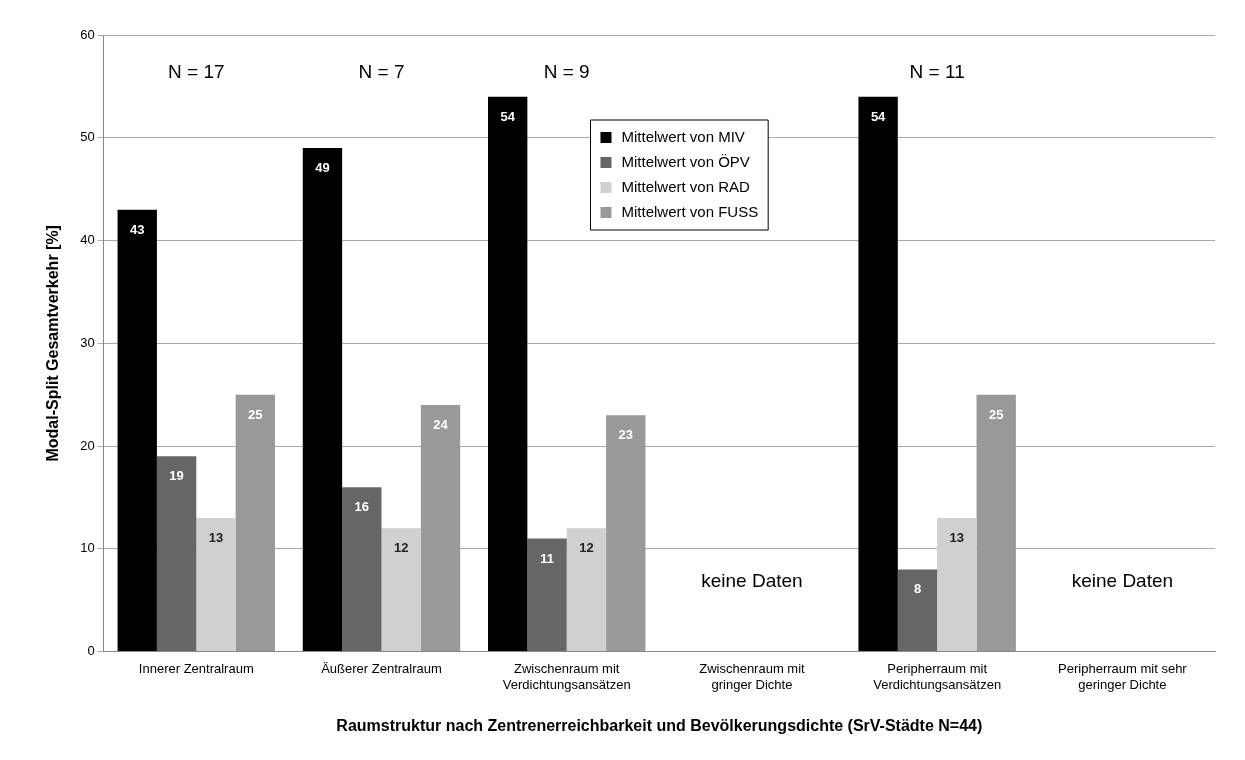  I want to click on x-tick-label: Äußerer Zentralraum, so click(381, 668).